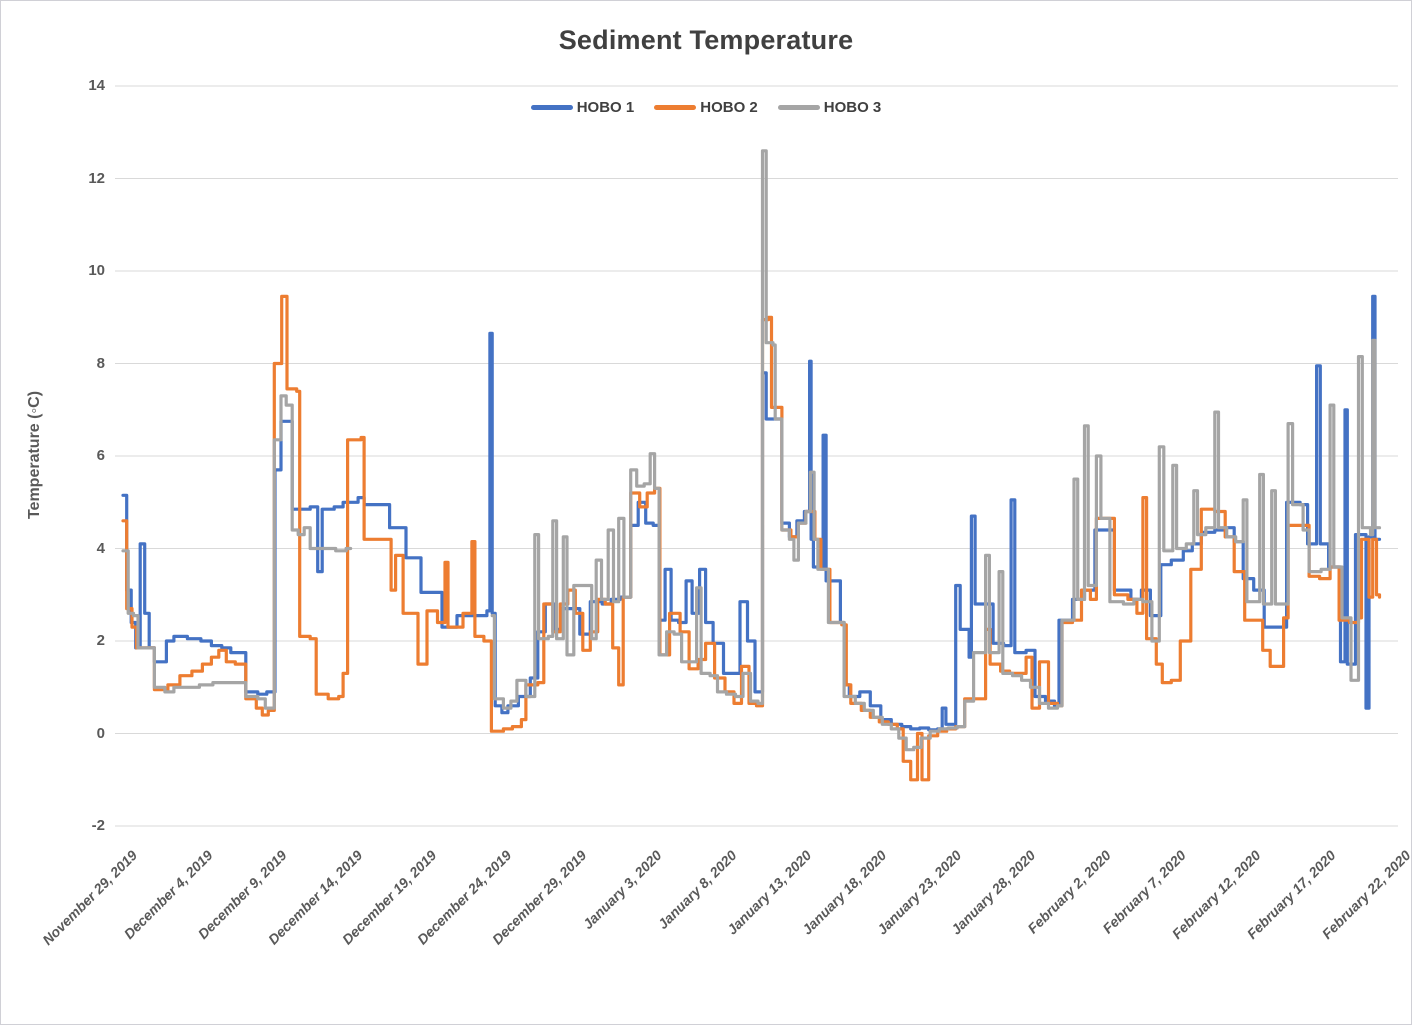  I want to click on y-tick-label: 0, so click(100, 733).